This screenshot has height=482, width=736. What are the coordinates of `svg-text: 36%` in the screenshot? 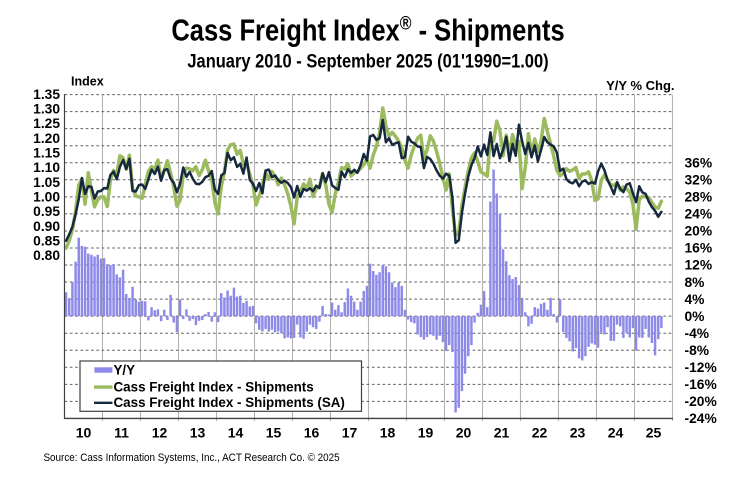 It's located at (699, 162).